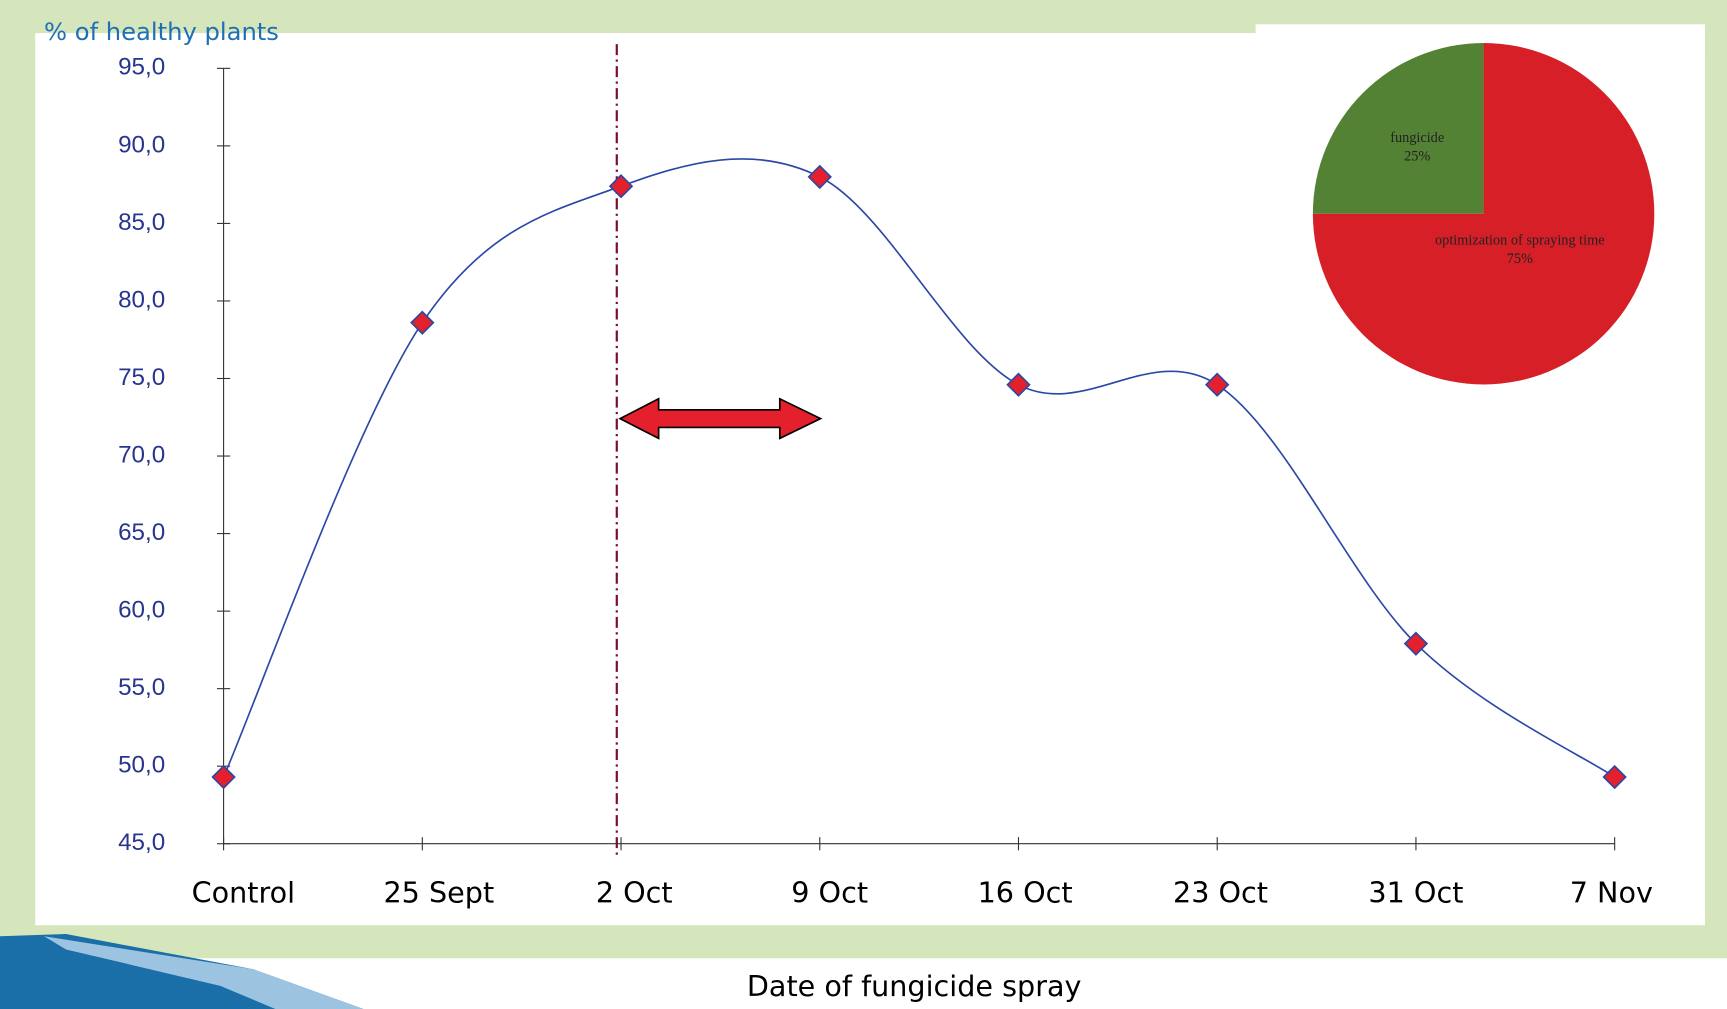 This screenshot has width=1727, height=1009. What do you see at coordinates (141, 842) in the screenshot?
I see `y-tick-label: 45,0` at bounding box center [141, 842].